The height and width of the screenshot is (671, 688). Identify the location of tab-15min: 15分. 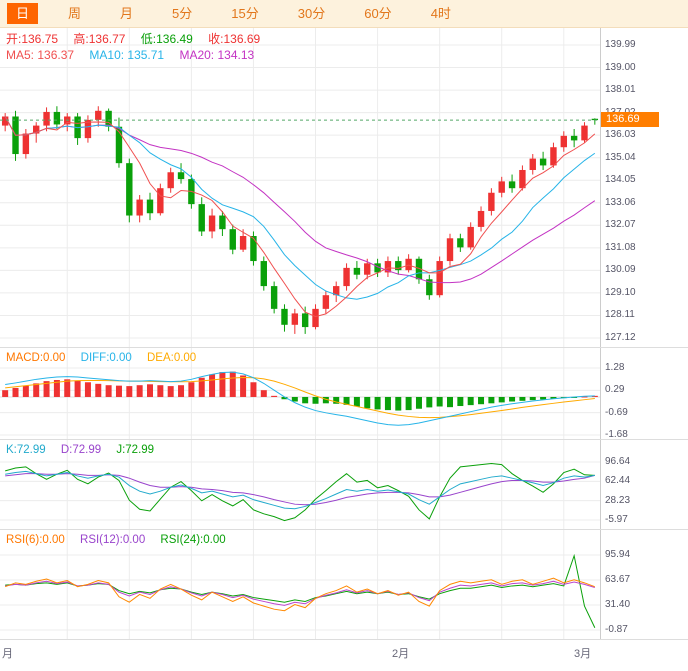
(245, 13).